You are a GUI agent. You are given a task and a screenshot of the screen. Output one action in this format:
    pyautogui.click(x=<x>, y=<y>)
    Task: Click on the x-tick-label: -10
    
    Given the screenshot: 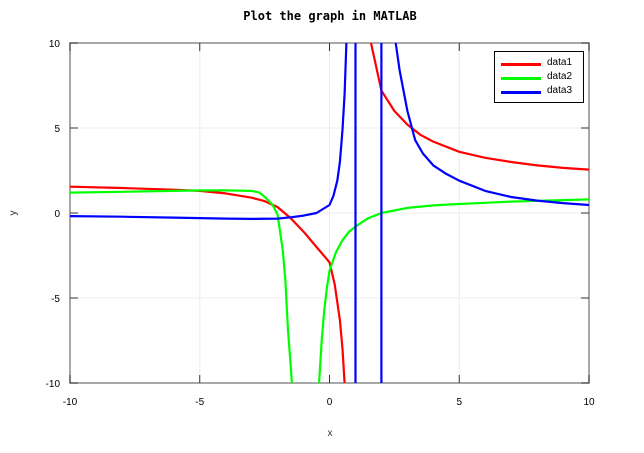 What is the action you would take?
    pyautogui.click(x=70, y=402)
    